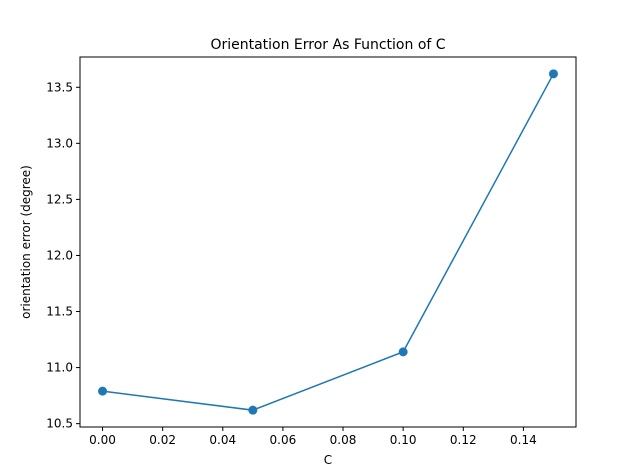 The height and width of the screenshot is (476, 640). Describe the element at coordinates (59, 368) in the screenshot. I see `y-tick-label: 11.0` at that location.